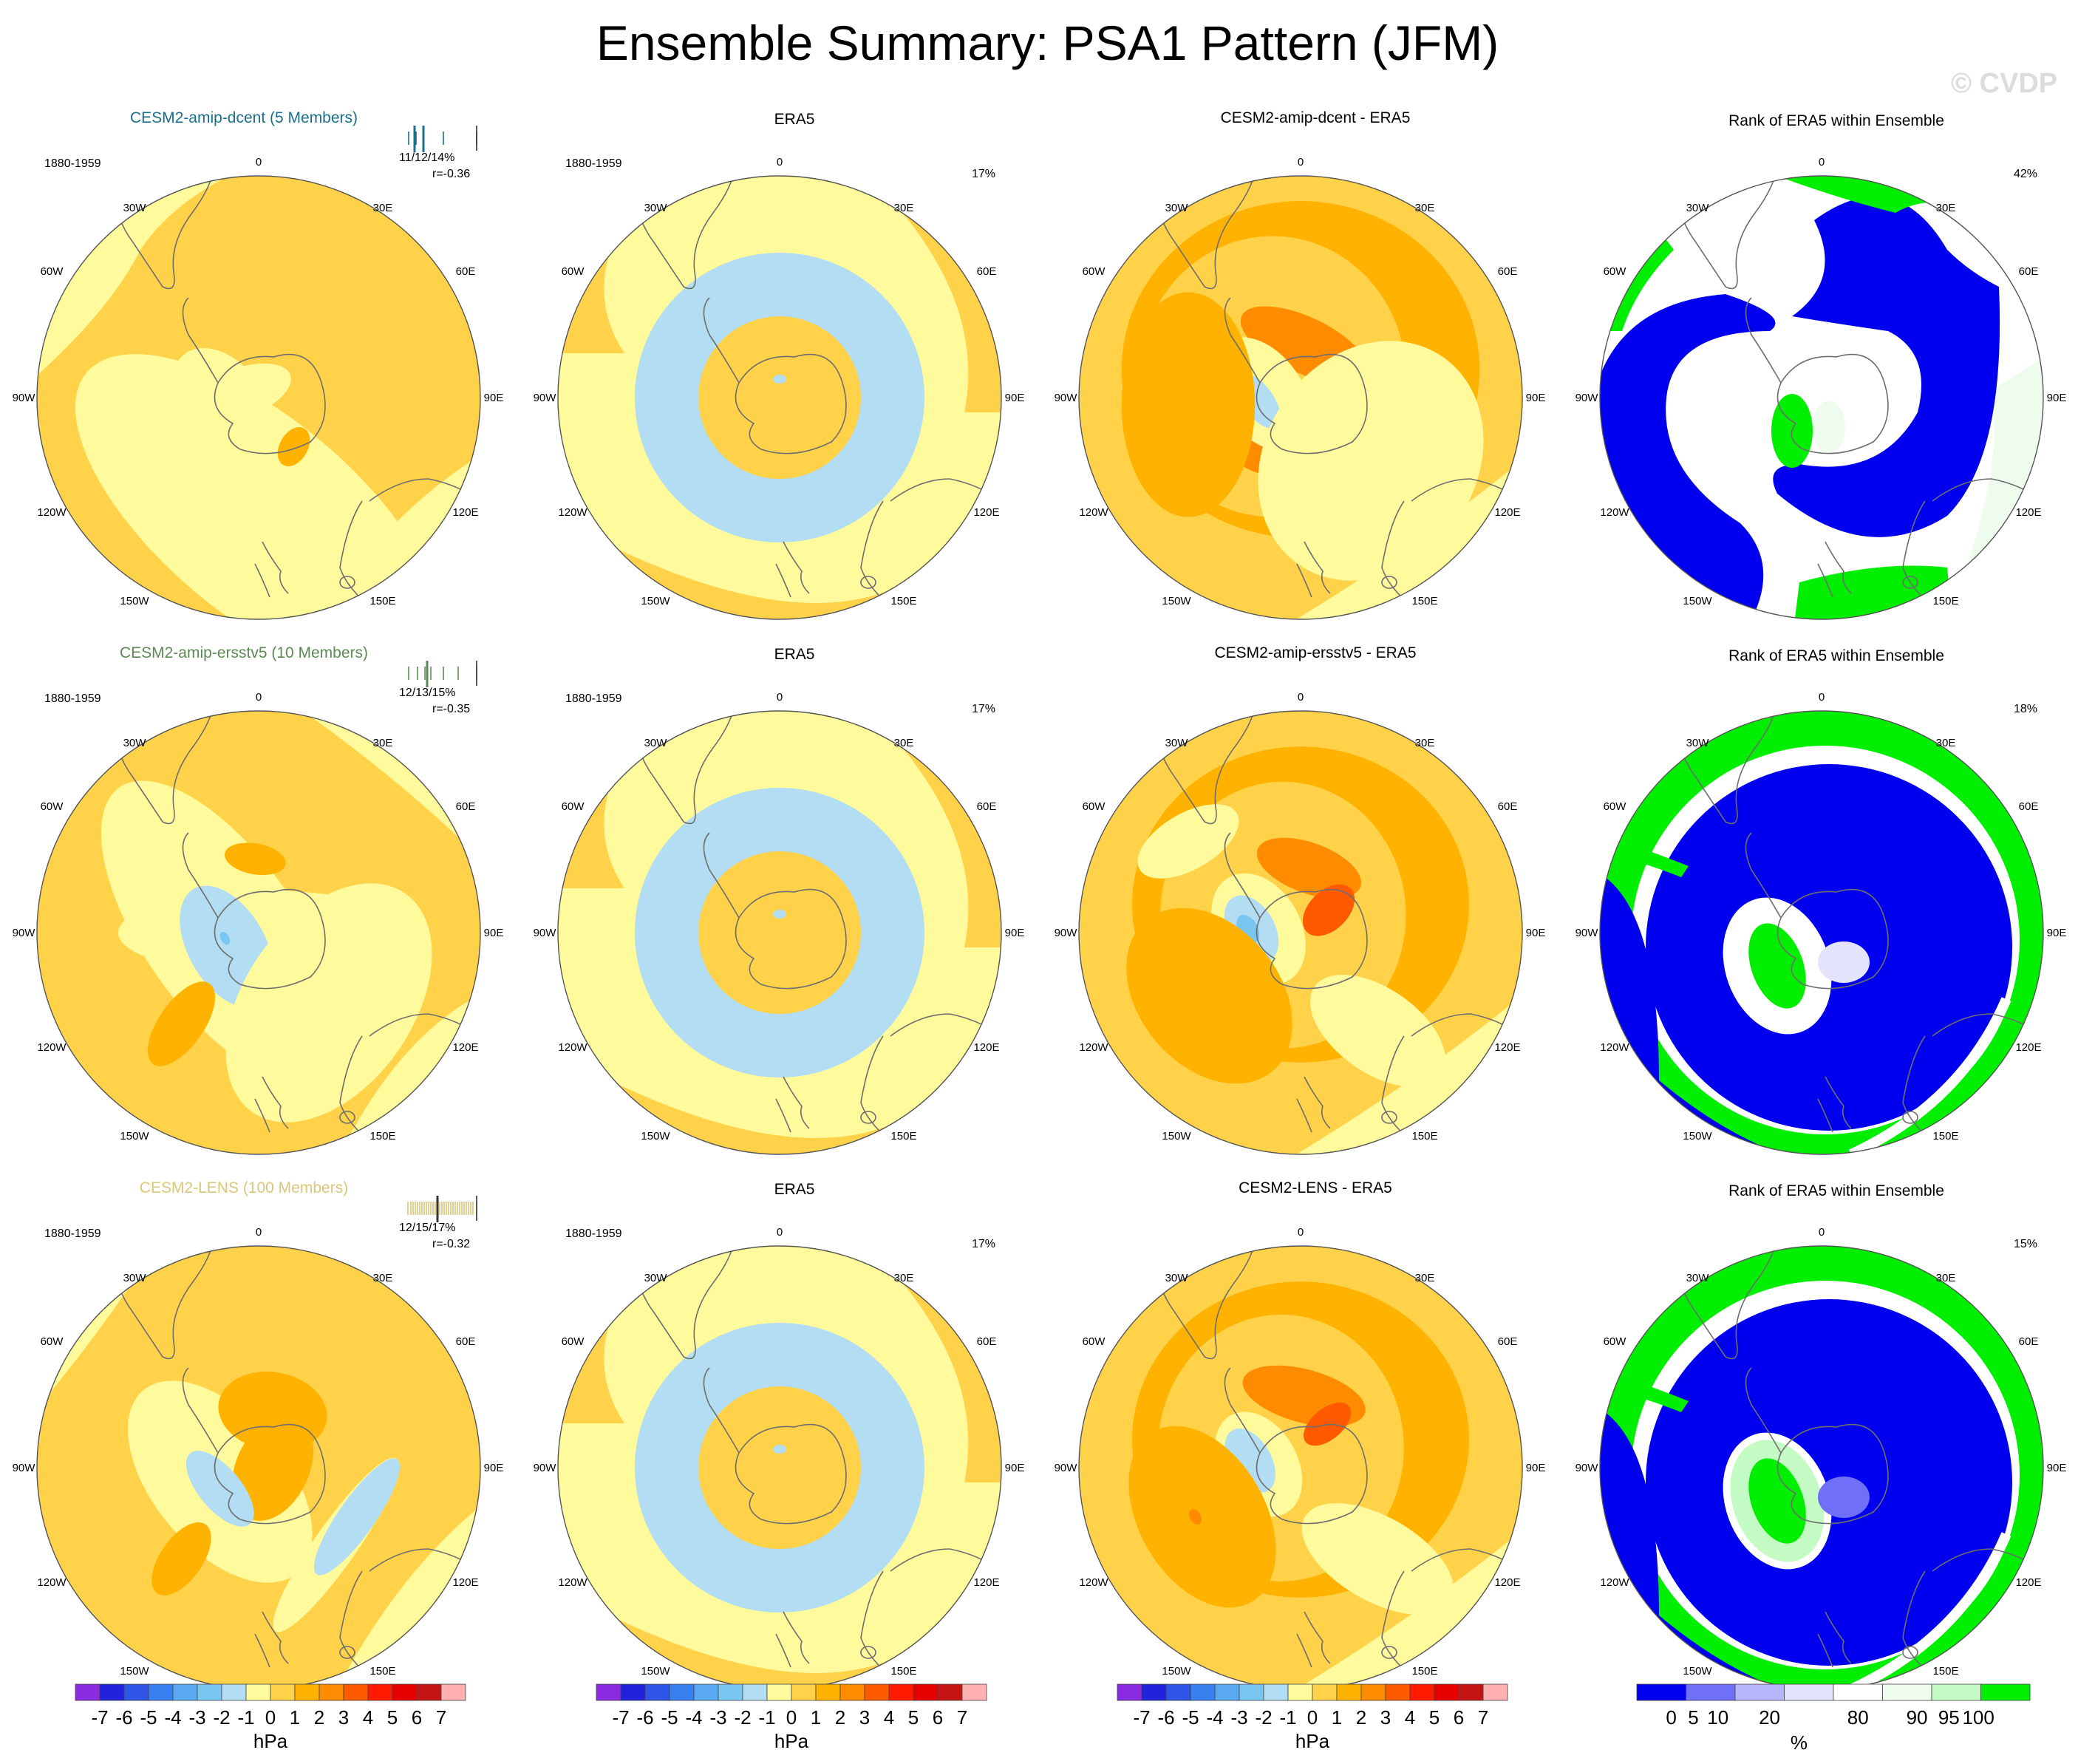 The width and height of the screenshot is (2095, 1764). What do you see at coordinates (840, 1718) in the screenshot?
I see `colorbar-tick: 2` at bounding box center [840, 1718].